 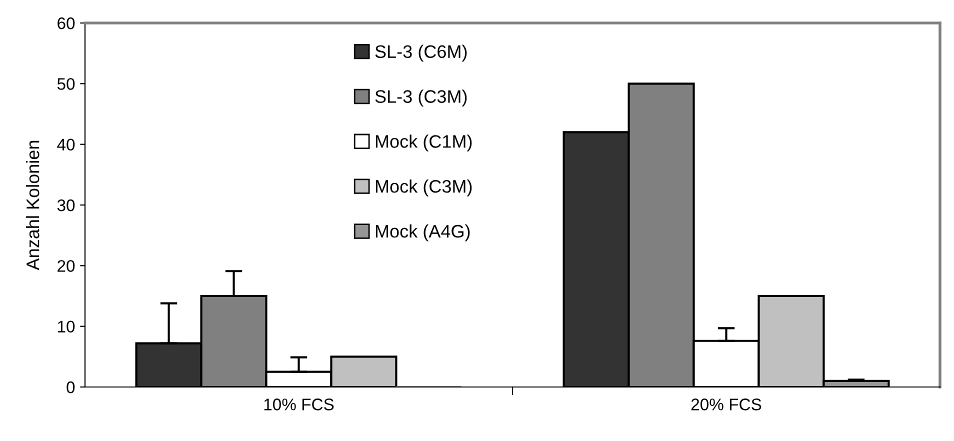 What do you see at coordinates (726, 404) in the screenshot?
I see `x-tick-label: 20% FCS` at bounding box center [726, 404].